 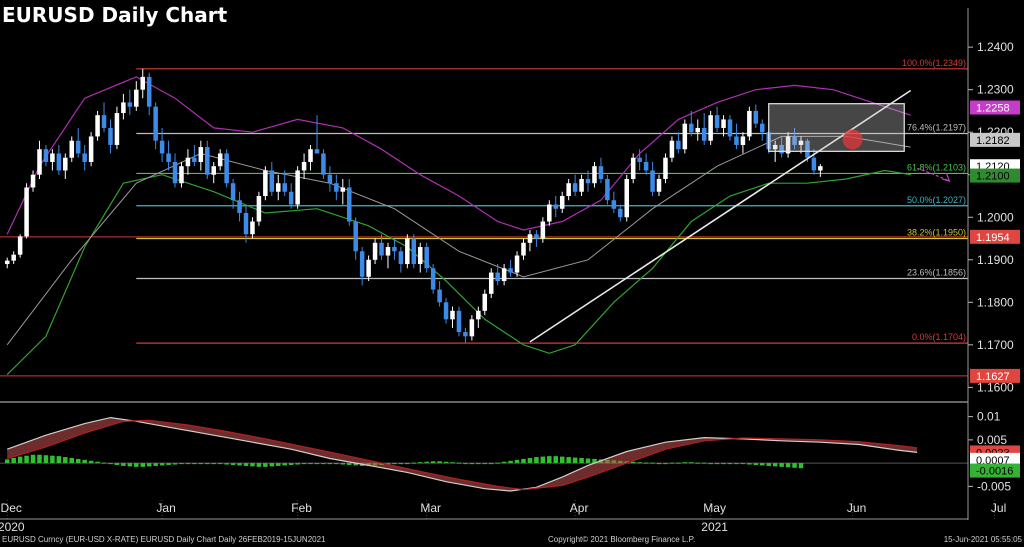 I want to click on price-tag-bg, so click(x=995, y=107).